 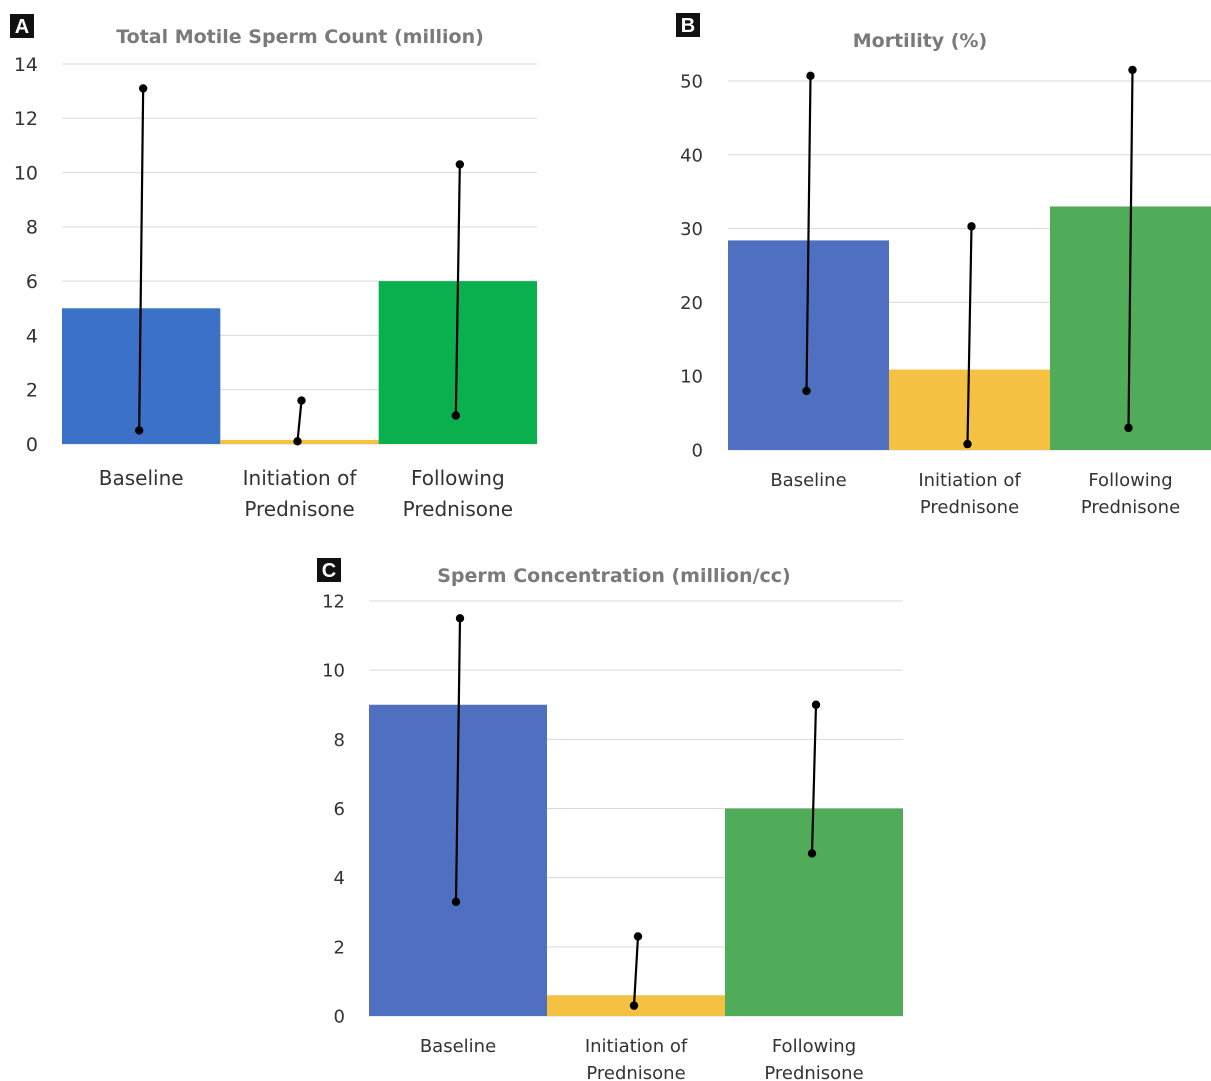 What do you see at coordinates (1130, 494) in the screenshot?
I see `panel-b-category-label: Following Prednisone` at bounding box center [1130, 494].